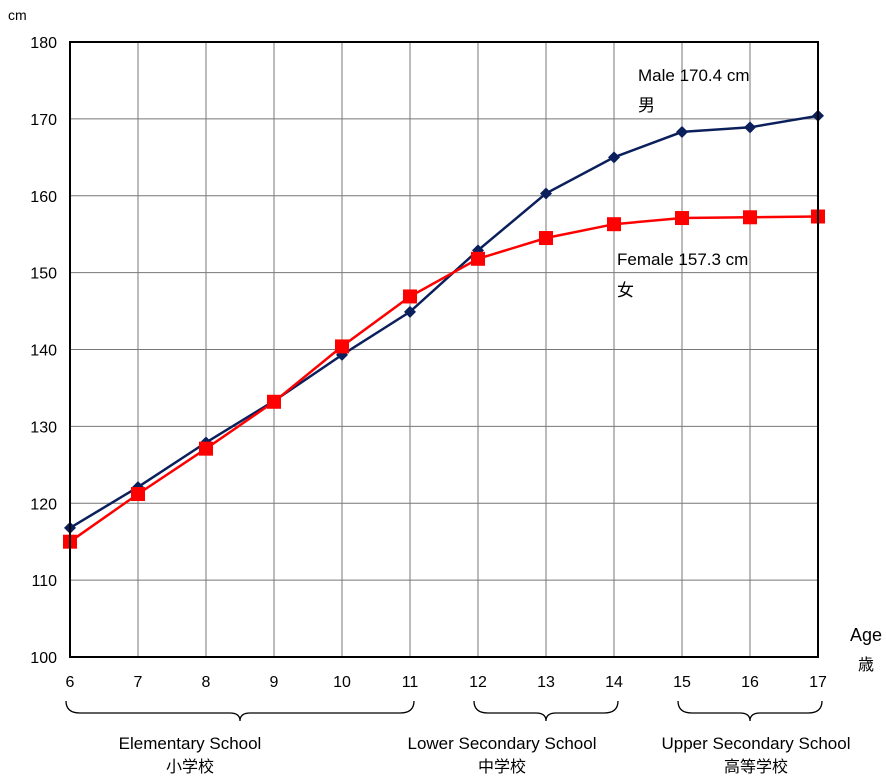 This screenshot has width=886, height=782. What do you see at coordinates (206, 682) in the screenshot?
I see `x-tick-label: 8` at bounding box center [206, 682].